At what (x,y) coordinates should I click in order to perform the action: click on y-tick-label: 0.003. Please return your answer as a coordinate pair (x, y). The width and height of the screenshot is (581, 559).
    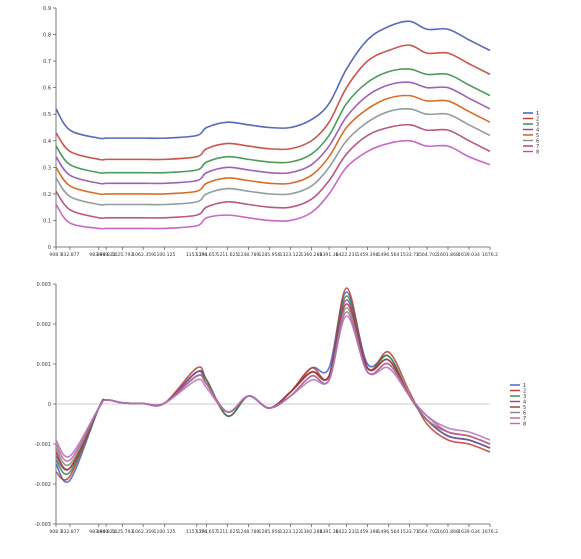
    Looking at the image, I should click on (44, 285).